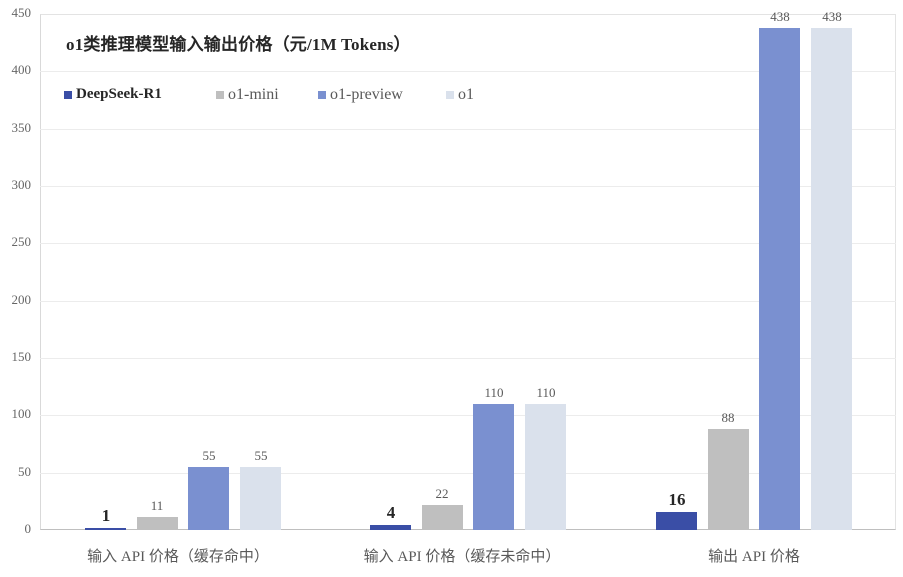 Image resolution: width=903 pixels, height=577 pixels. What do you see at coordinates (360, 95) in the screenshot?
I see `legend-item-o1-preview: o1-preview` at bounding box center [360, 95].